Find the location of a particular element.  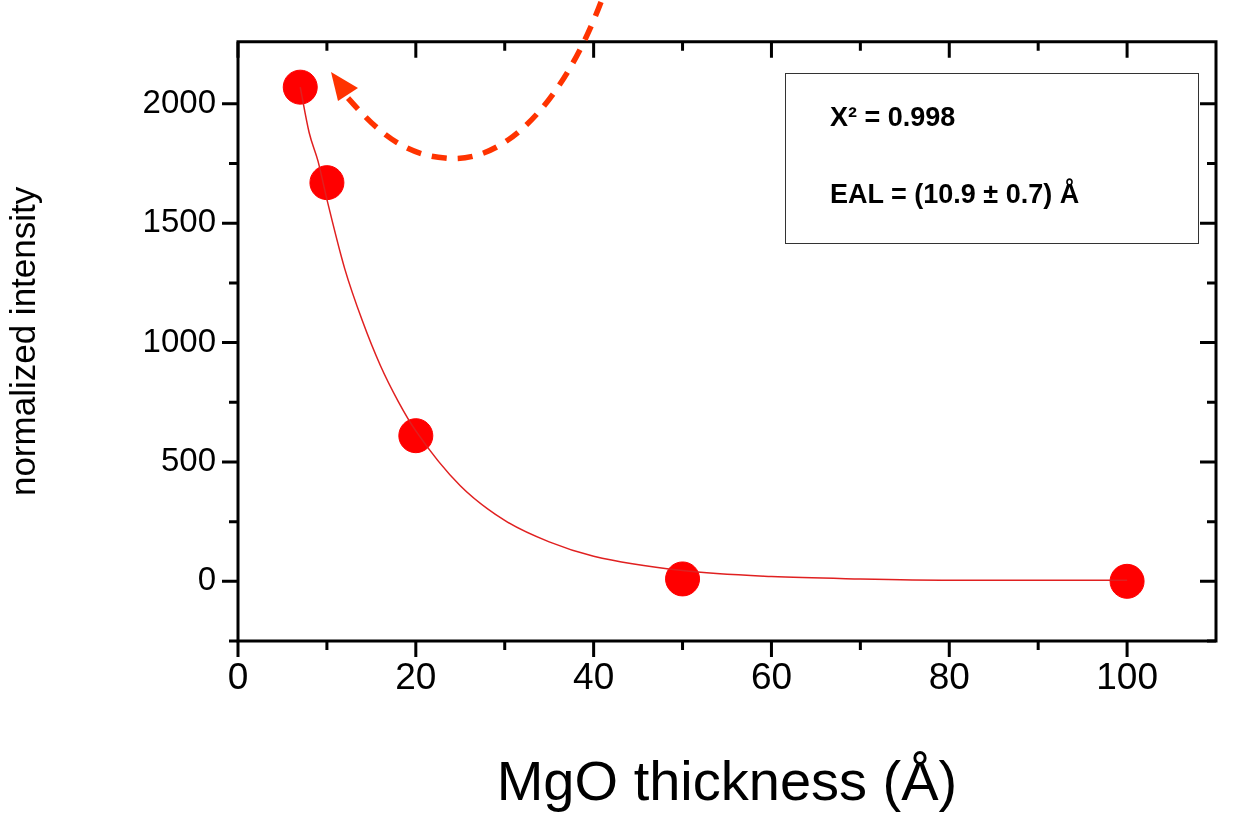

y-tick-label: 2000 is located at coordinates (179, 101).